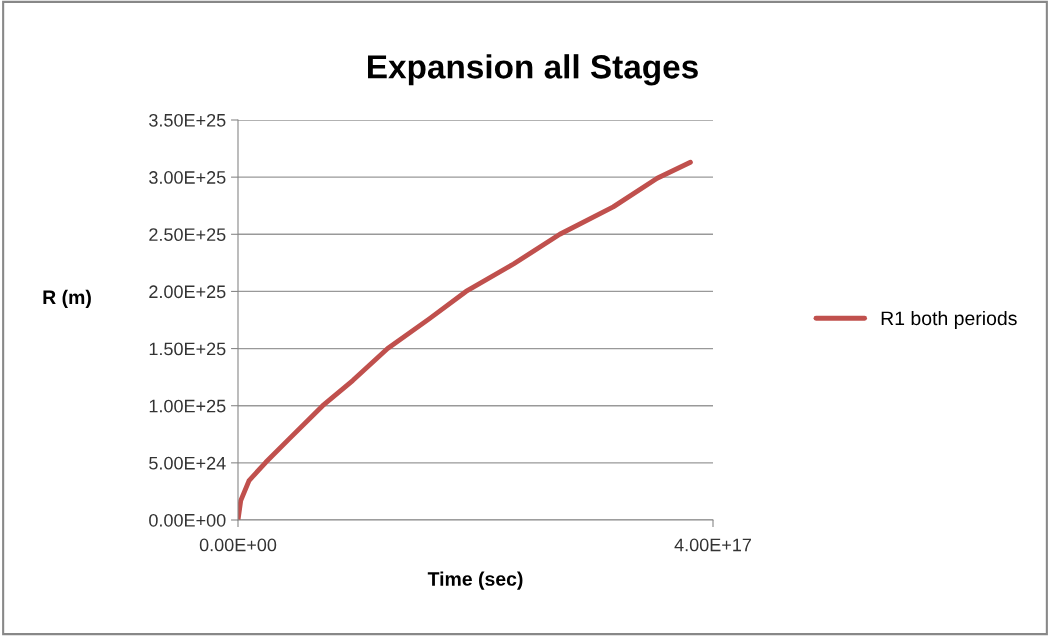  Describe the element at coordinates (949, 320) in the screenshot. I see `legend-label: R1 both periods` at that location.